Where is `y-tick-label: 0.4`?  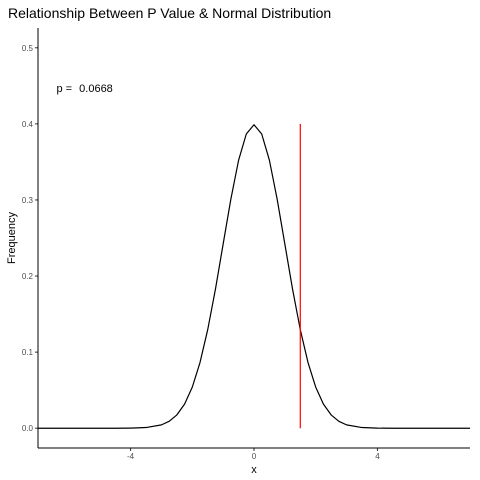 y-tick-label: 0.4 is located at coordinates (28, 124).